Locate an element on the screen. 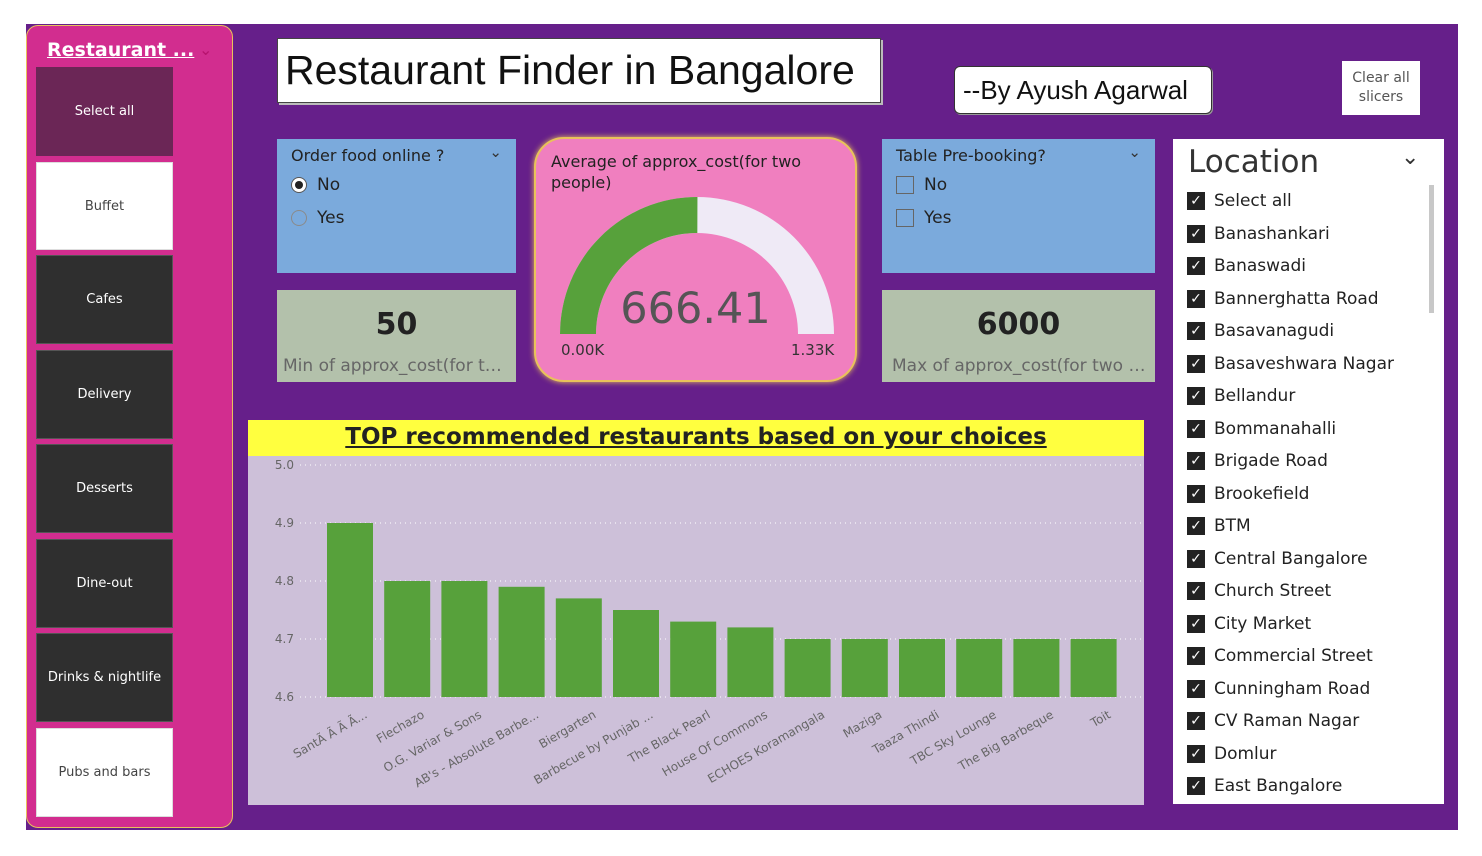  location-label: Banaswadi is located at coordinates (1260, 266).